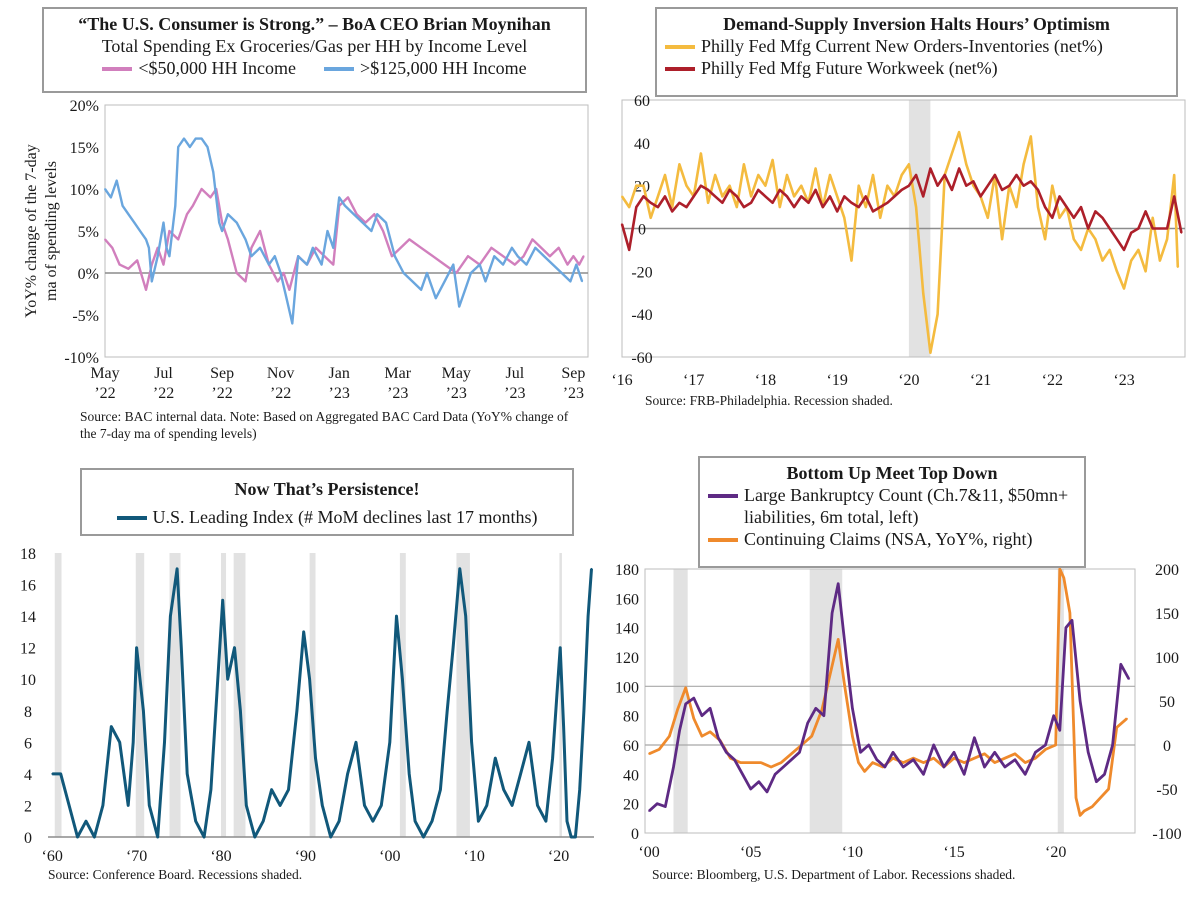 The image size is (1200, 898). I want to click on y-tick-label: 20, so click(631, 805).